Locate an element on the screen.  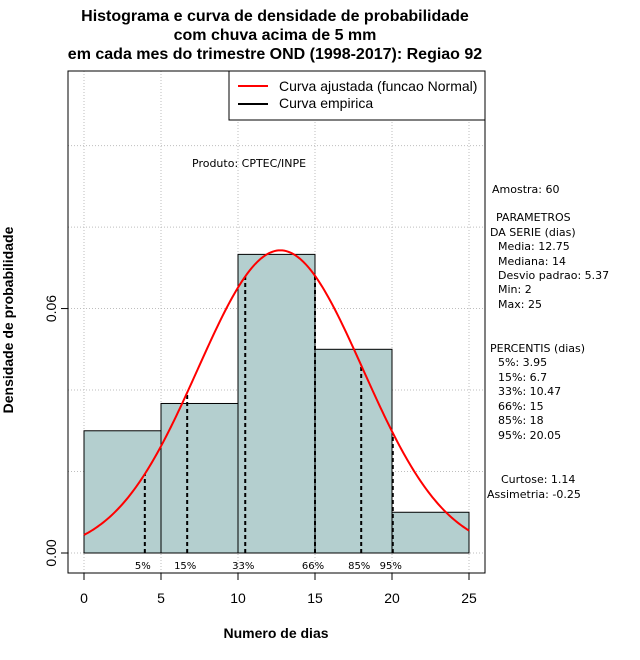
x-axis-label: Numero de dias is located at coordinates (275, 633).